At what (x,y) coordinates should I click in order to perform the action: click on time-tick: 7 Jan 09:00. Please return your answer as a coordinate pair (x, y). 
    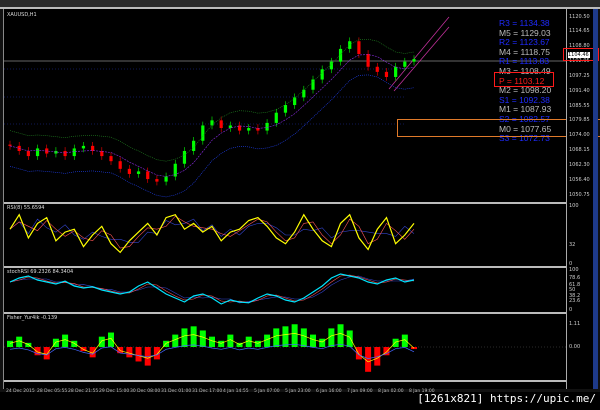
    Looking at the image, I should click on (360, 391).